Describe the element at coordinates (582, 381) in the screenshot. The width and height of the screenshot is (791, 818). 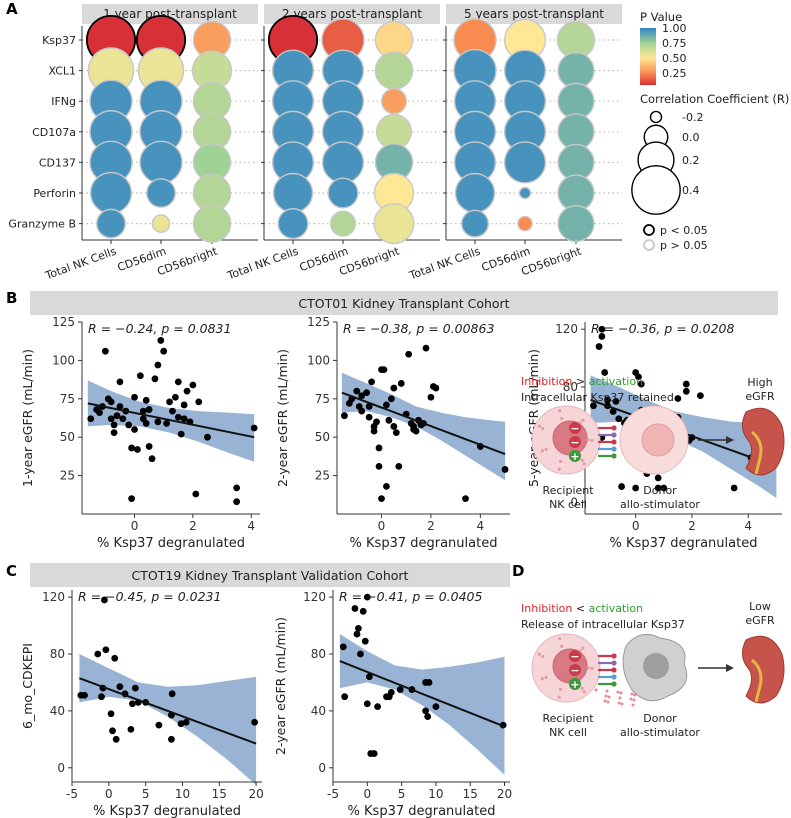
I see `mechanism-title: Inhibition > activation` at that location.